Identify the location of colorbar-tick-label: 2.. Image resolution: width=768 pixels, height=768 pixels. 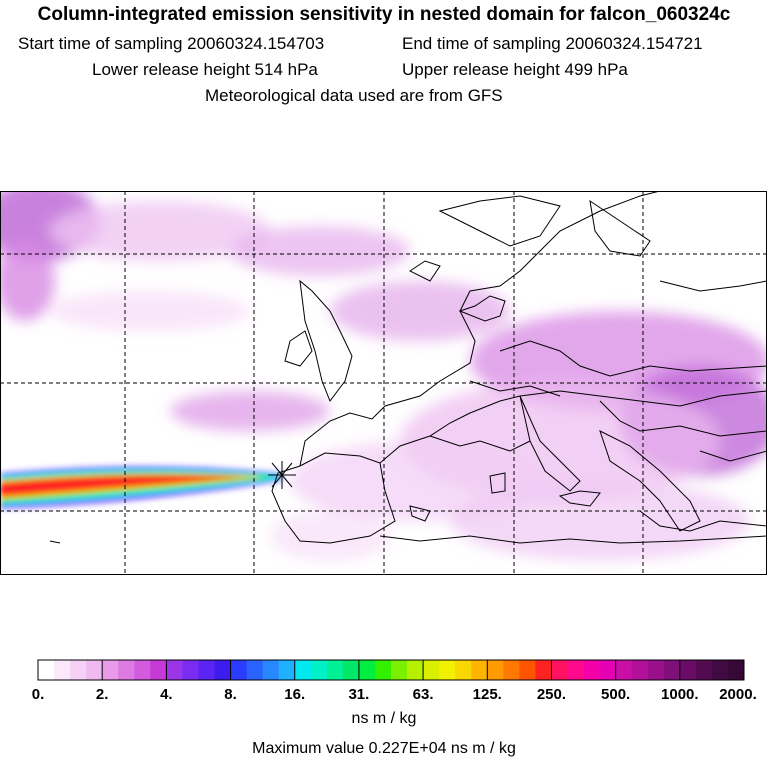
(102, 694).